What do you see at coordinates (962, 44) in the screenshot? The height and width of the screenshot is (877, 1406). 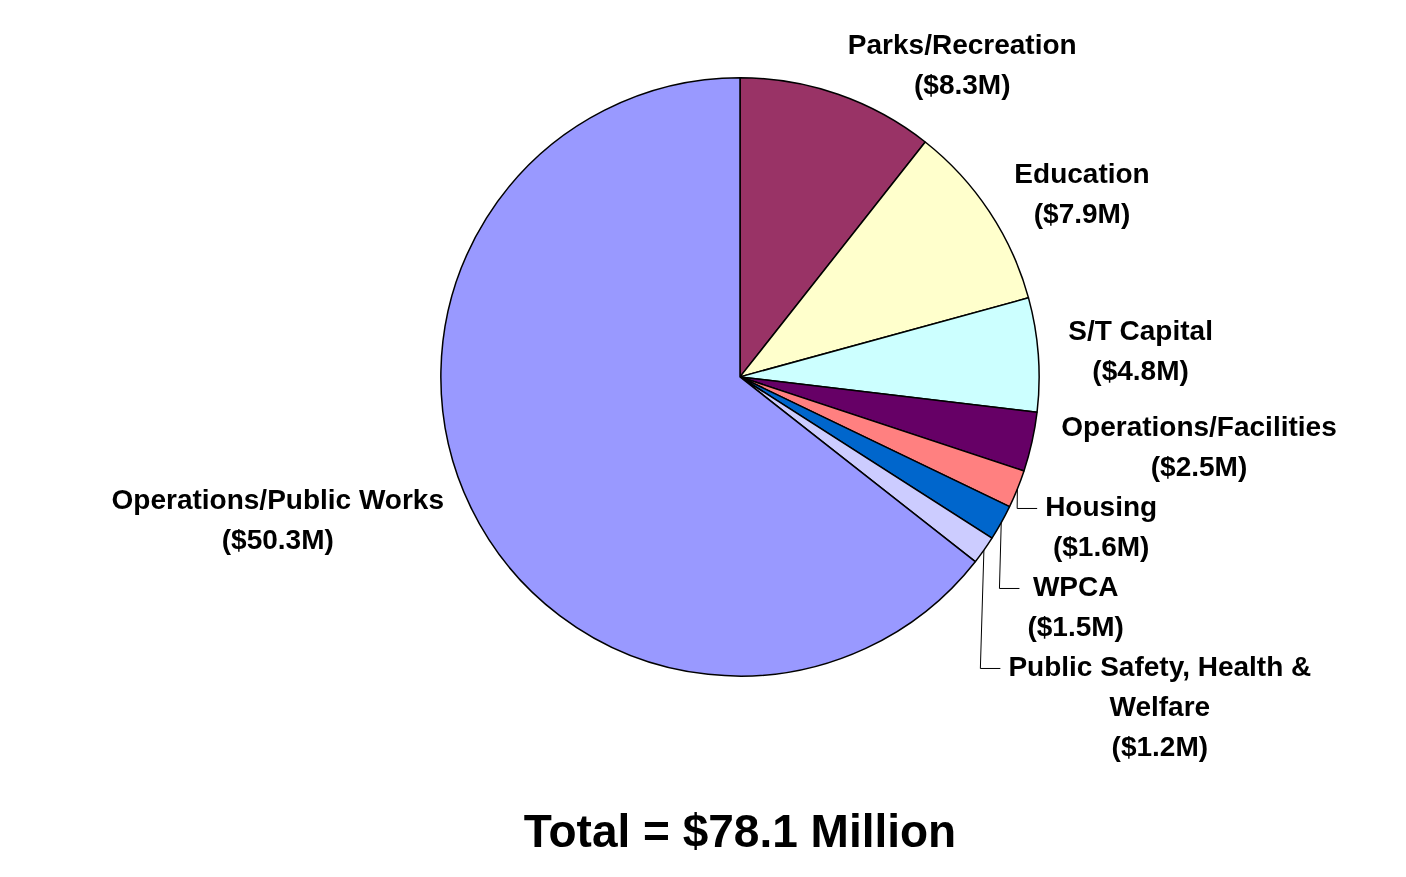 I see `slice-label: Parks/Recreation` at bounding box center [962, 44].